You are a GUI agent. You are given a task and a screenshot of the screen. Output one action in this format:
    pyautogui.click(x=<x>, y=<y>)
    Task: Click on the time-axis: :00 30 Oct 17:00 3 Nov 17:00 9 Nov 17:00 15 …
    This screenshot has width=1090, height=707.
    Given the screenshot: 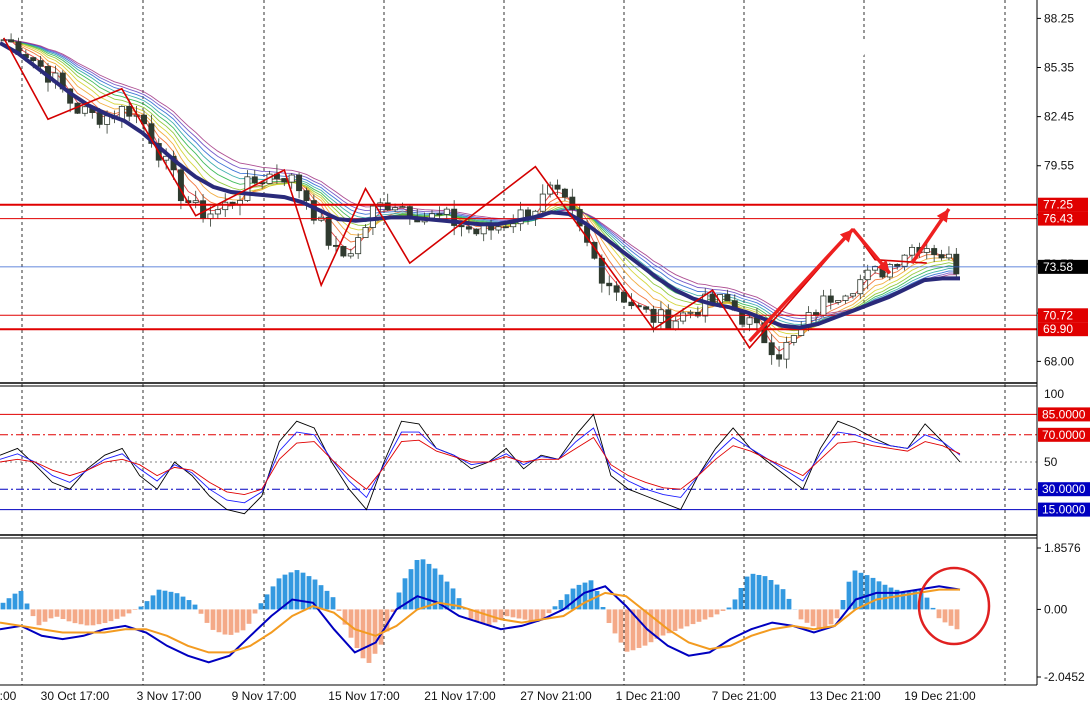 What is the action you would take?
    pyautogui.click(x=488, y=696)
    